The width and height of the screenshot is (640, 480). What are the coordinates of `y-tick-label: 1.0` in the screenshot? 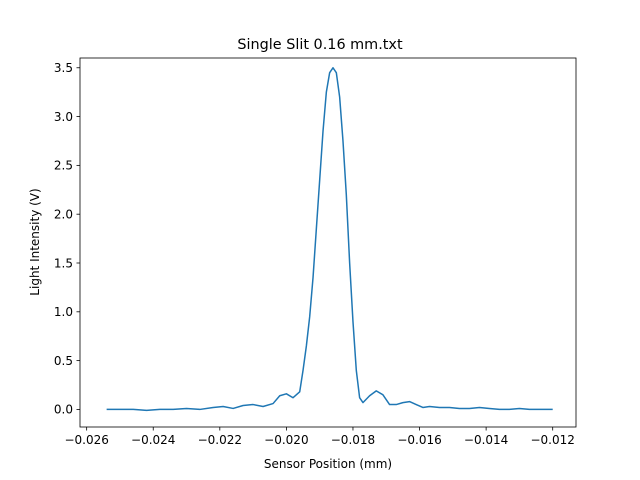 It's located at (63, 312).